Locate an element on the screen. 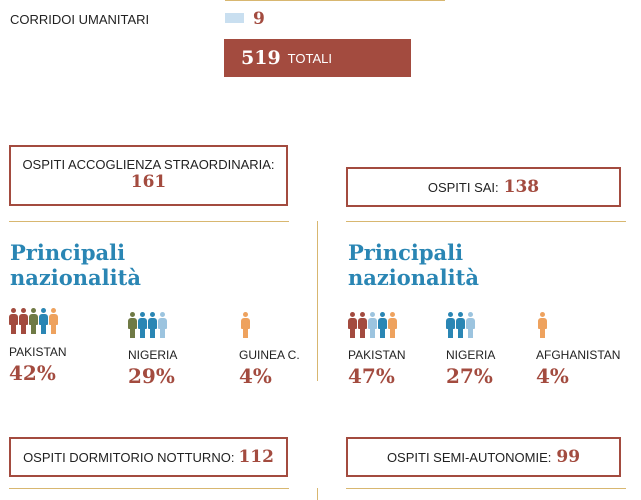  right-divider-bottom is located at coordinates (486, 488).